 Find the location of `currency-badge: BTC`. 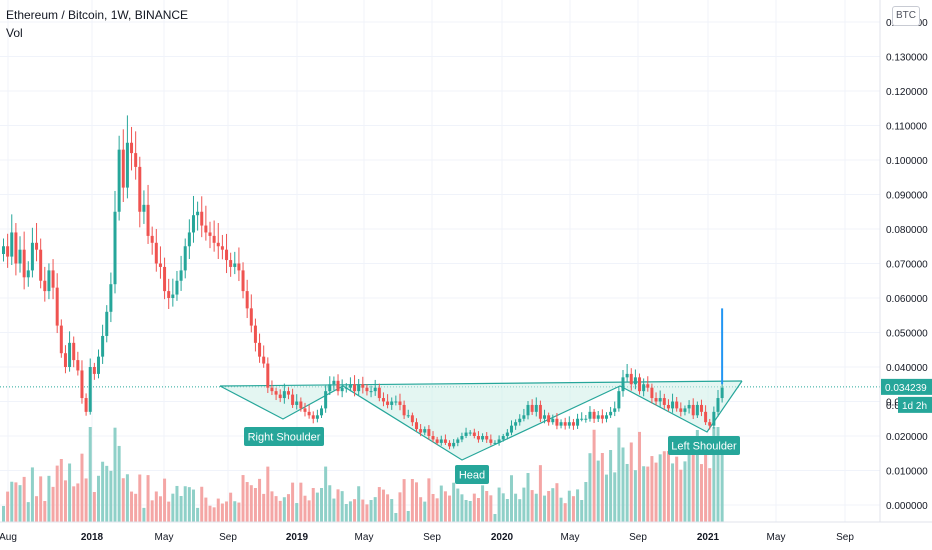

currency-badge: BTC is located at coordinates (906, 16).